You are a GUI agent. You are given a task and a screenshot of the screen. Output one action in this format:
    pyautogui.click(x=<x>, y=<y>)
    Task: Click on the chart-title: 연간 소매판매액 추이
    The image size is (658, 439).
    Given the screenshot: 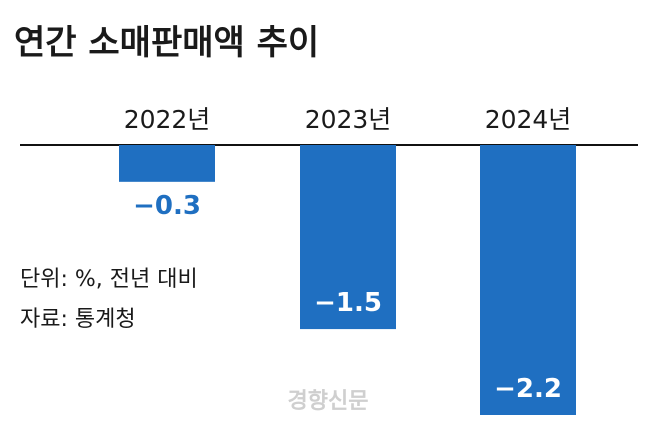 What is the action you would take?
    pyautogui.click(x=166, y=43)
    